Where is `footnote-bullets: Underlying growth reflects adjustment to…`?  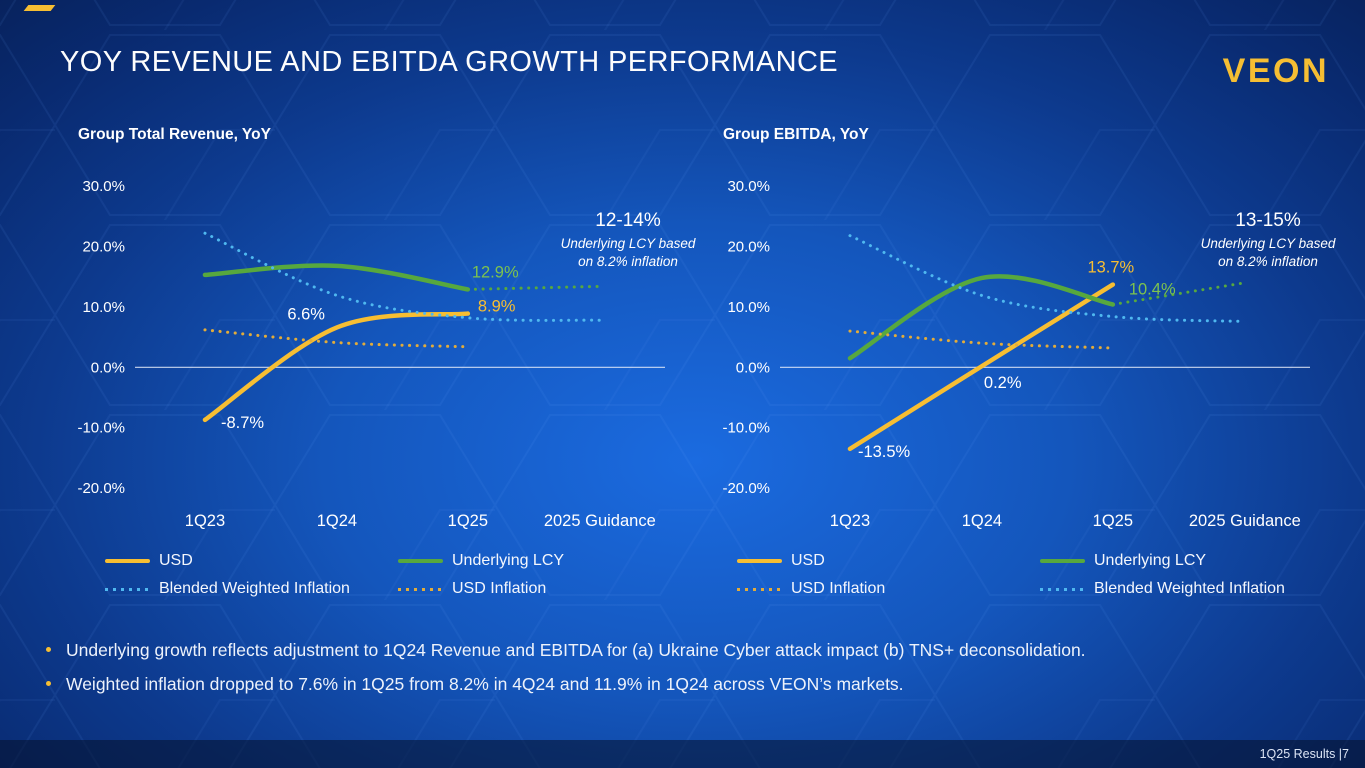
footnote-bullets: Underlying growth reflects adjustment to… is located at coordinates (566, 674).